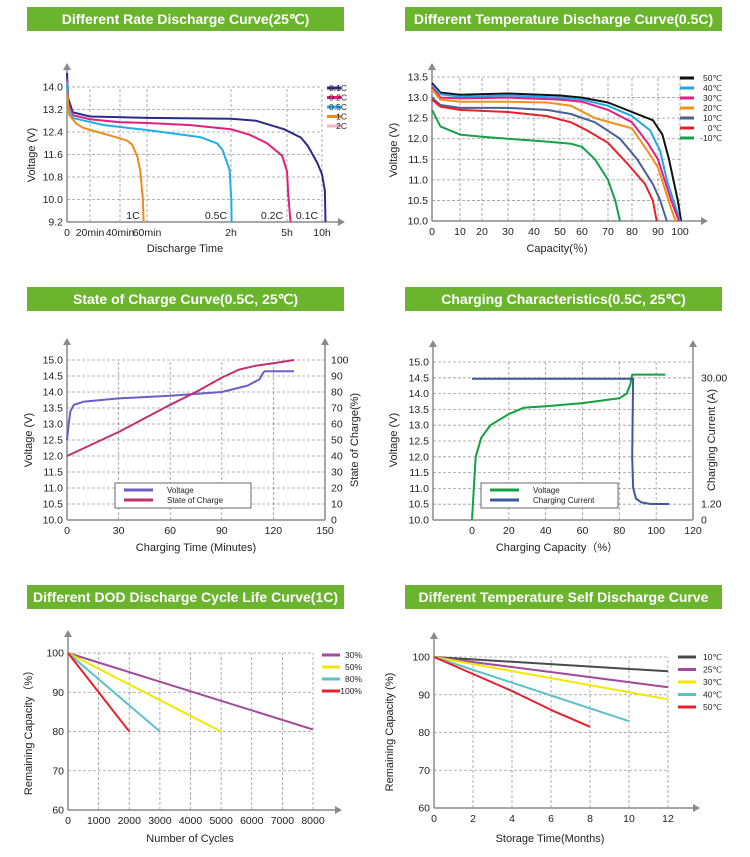 The width and height of the screenshot is (750, 857). I want to click on curve-label: 0.1C, so click(307, 216).